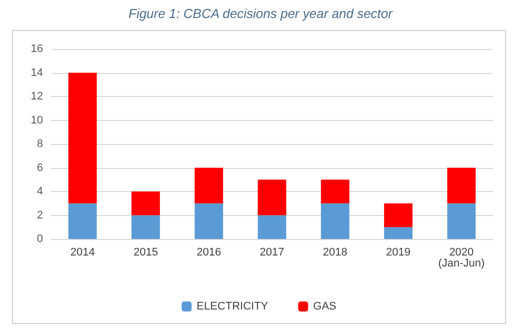 Image resolution: width=521 pixels, height=336 pixels. What do you see at coordinates (335, 252) in the screenshot?
I see `x-tick-label: 2018` at bounding box center [335, 252].